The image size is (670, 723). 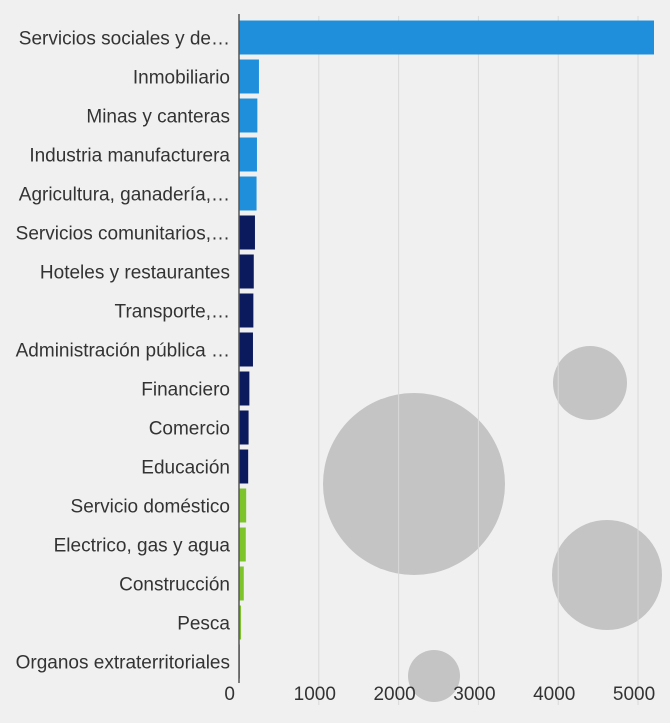 What do you see at coordinates (634, 694) in the screenshot?
I see `x-tick-label: 5000` at bounding box center [634, 694].